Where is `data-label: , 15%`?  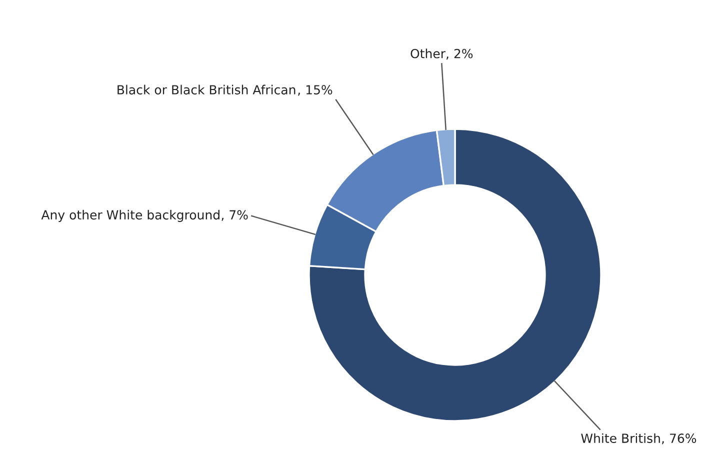 data-label: , 15% is located at coordinates (315, 90).